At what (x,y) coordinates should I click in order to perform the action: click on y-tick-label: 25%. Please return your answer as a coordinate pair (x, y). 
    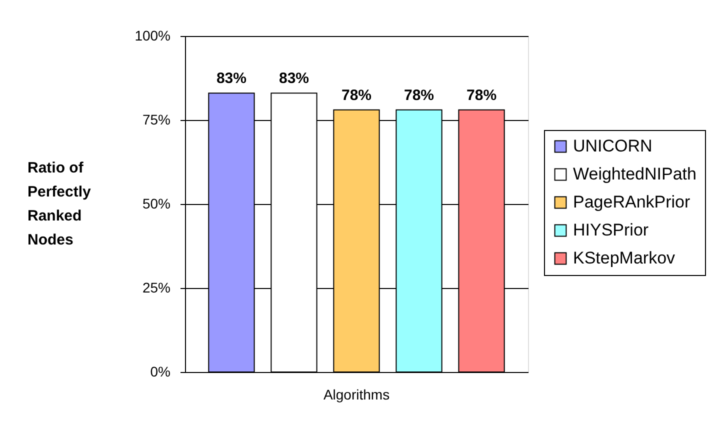
    Looking at the image, I should click on (156, 288).